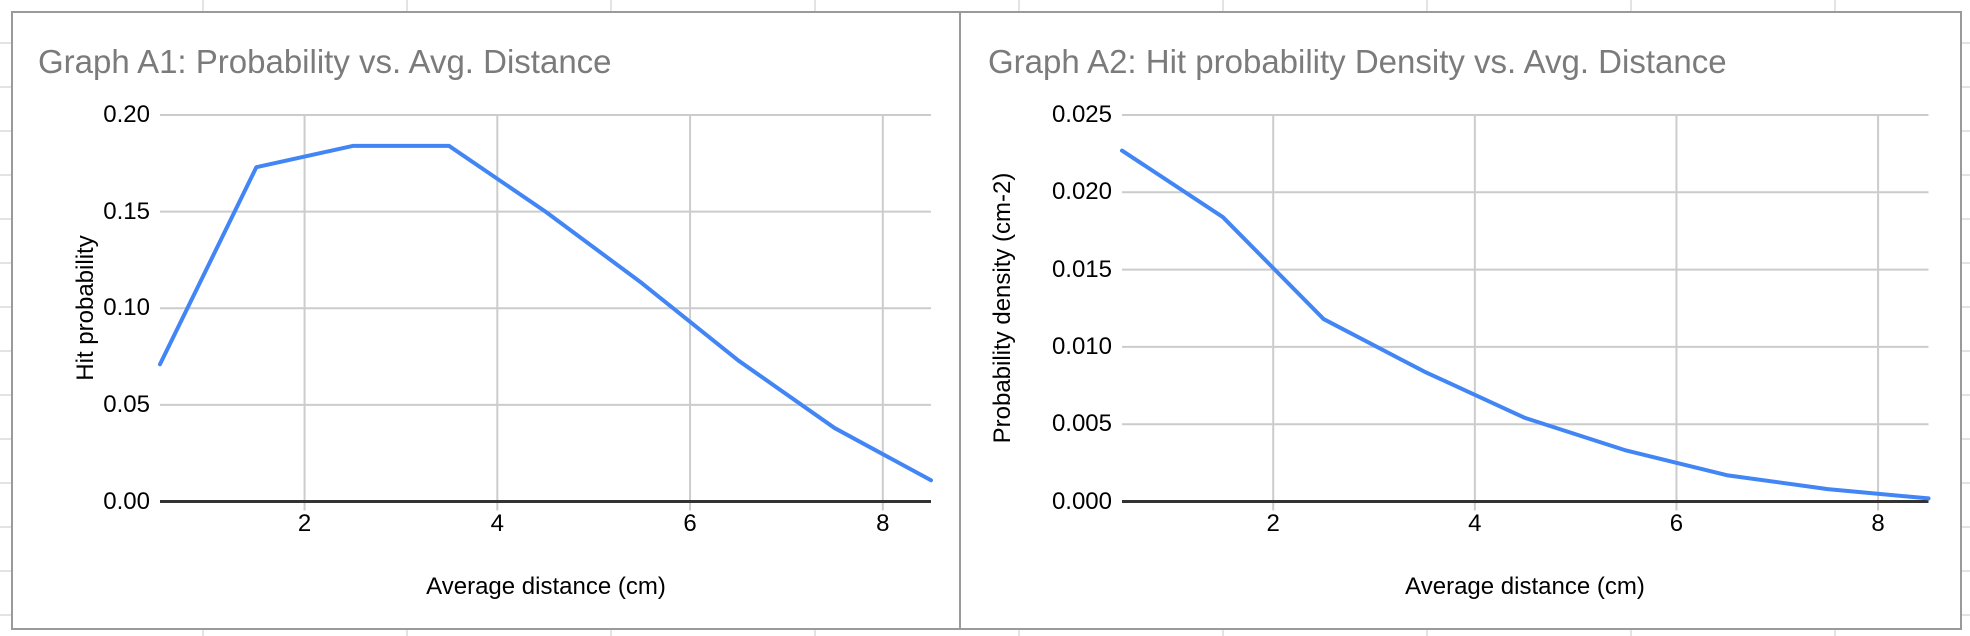 The image size is (1970, 636). Describe the element at coordinates (1081, 501) in the screenshot. I see `y-tick-label: 0.000` at that location.